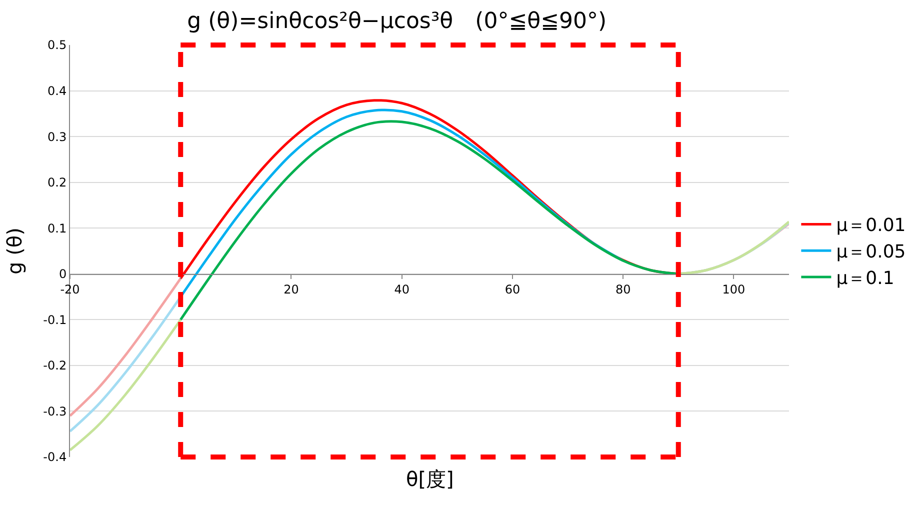  What do you see at coordinates (291, 289) in the screenshot?
I see `x-tick-label: 20` at bounding box center [291, 289].